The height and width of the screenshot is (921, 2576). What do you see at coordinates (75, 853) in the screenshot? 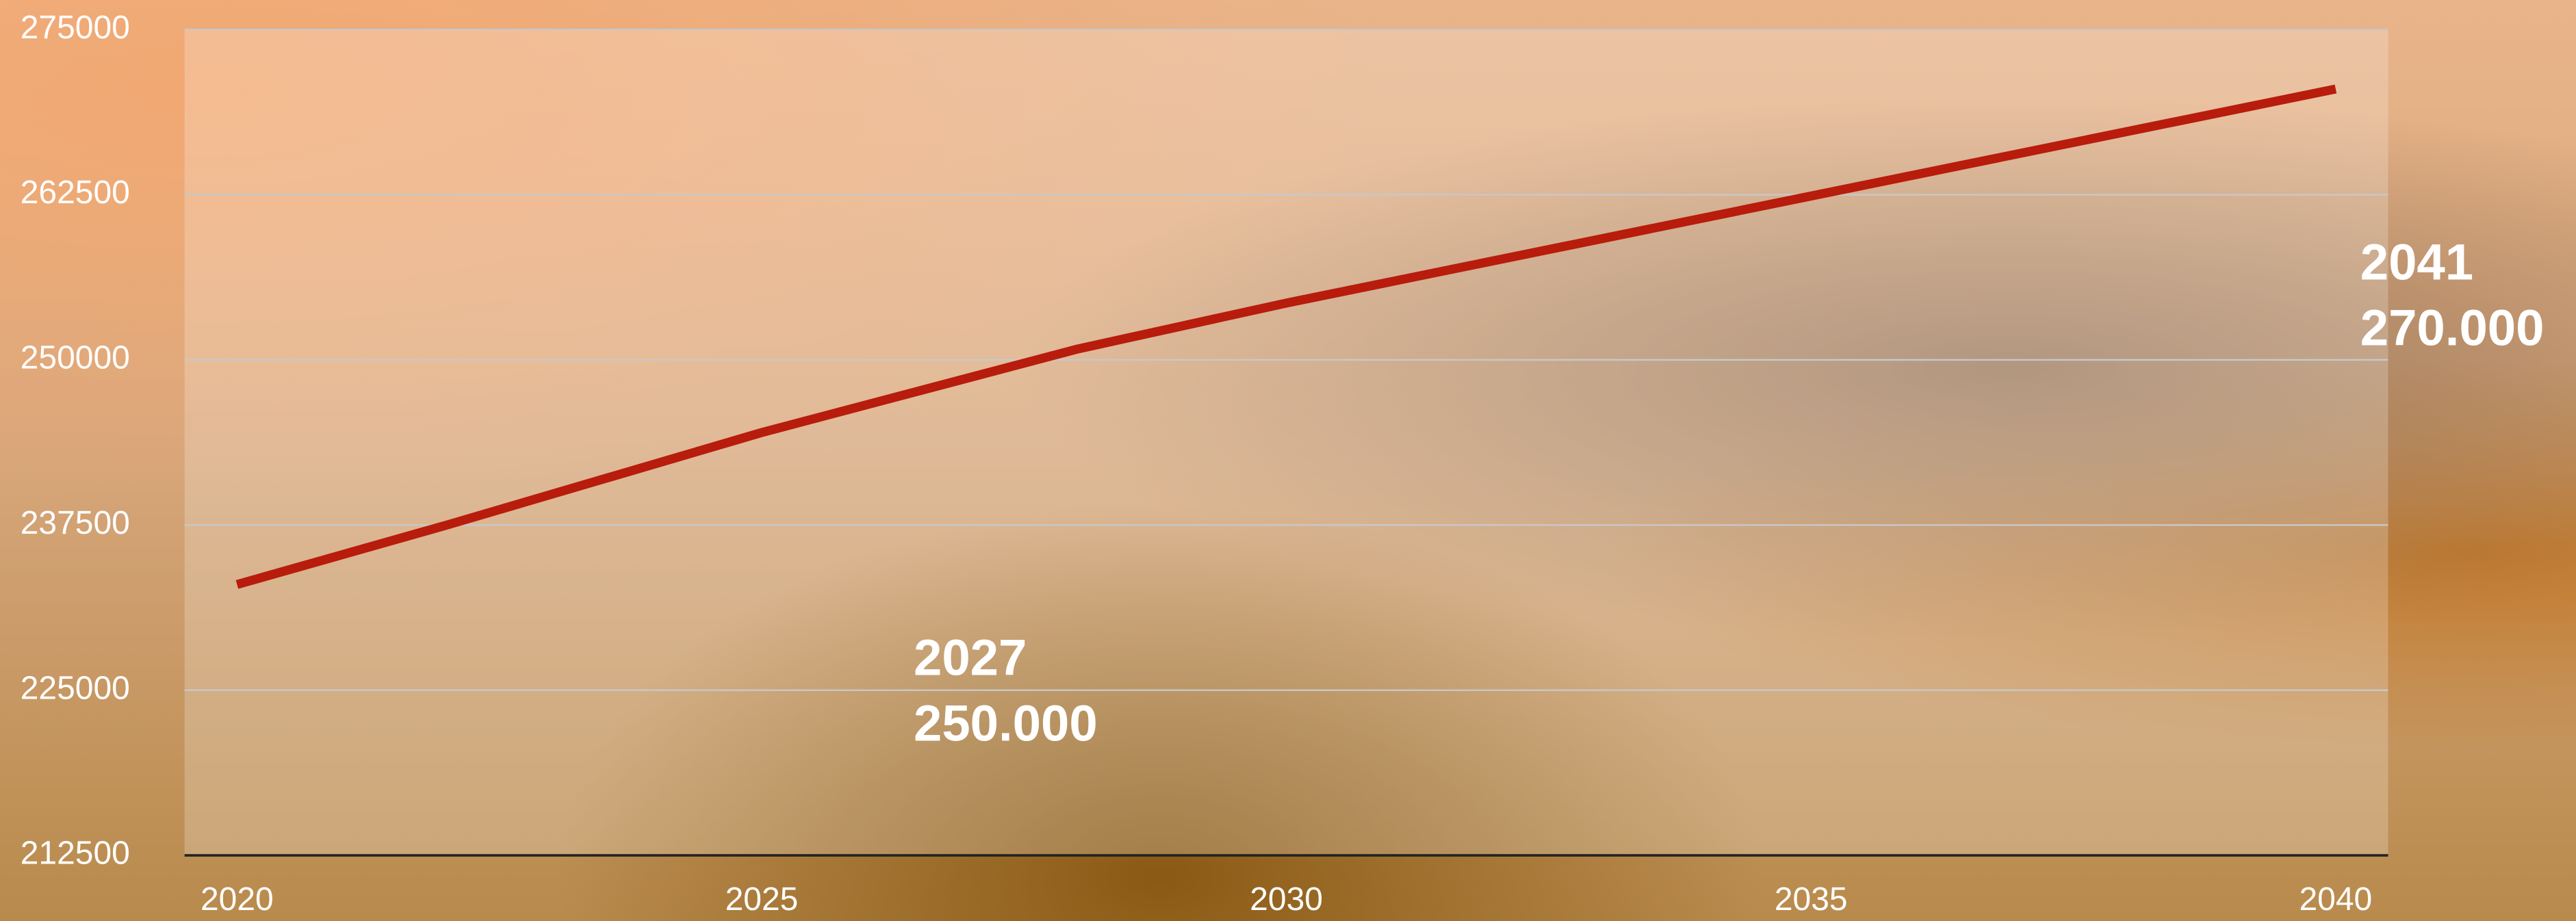
I see `y-tick-label: 212500` at bounding box center [75, 853].